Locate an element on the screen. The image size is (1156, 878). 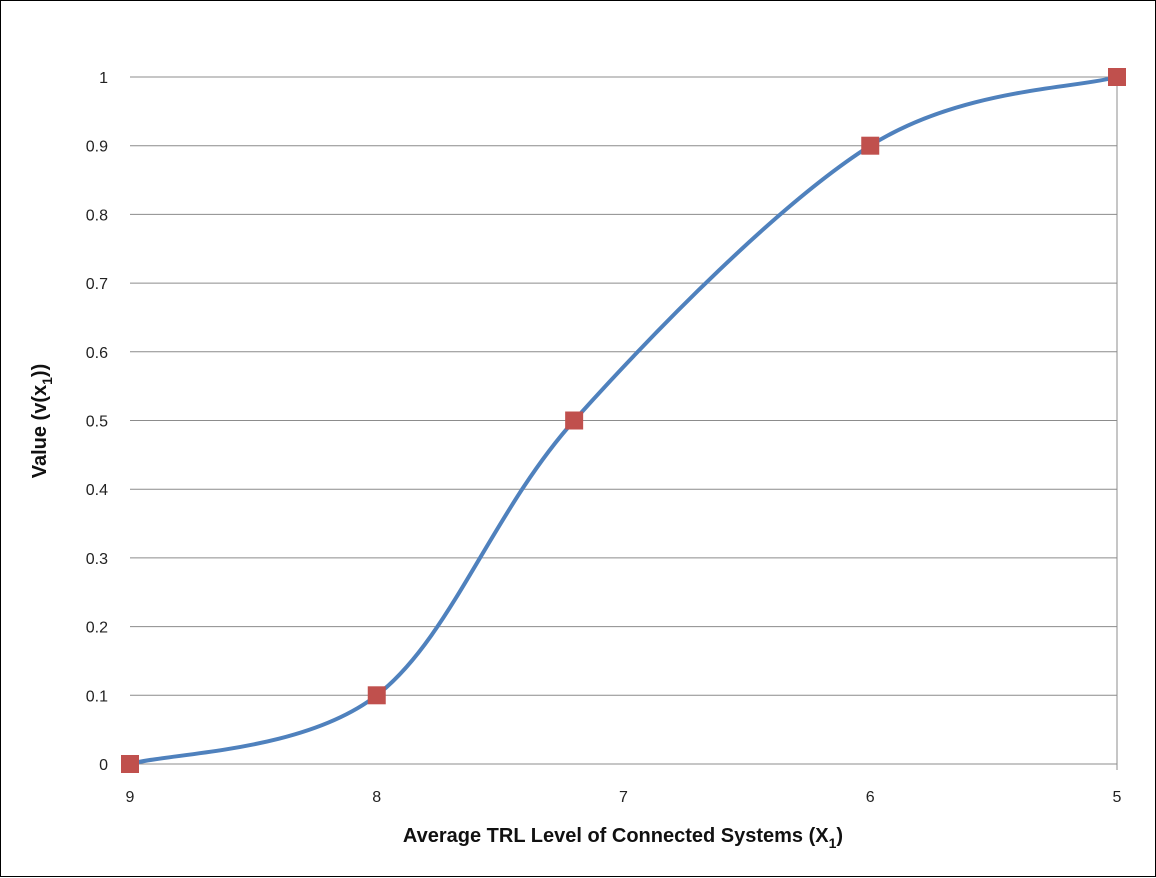
y-tick-label: 0.7 is located at coordinates (97, 284).